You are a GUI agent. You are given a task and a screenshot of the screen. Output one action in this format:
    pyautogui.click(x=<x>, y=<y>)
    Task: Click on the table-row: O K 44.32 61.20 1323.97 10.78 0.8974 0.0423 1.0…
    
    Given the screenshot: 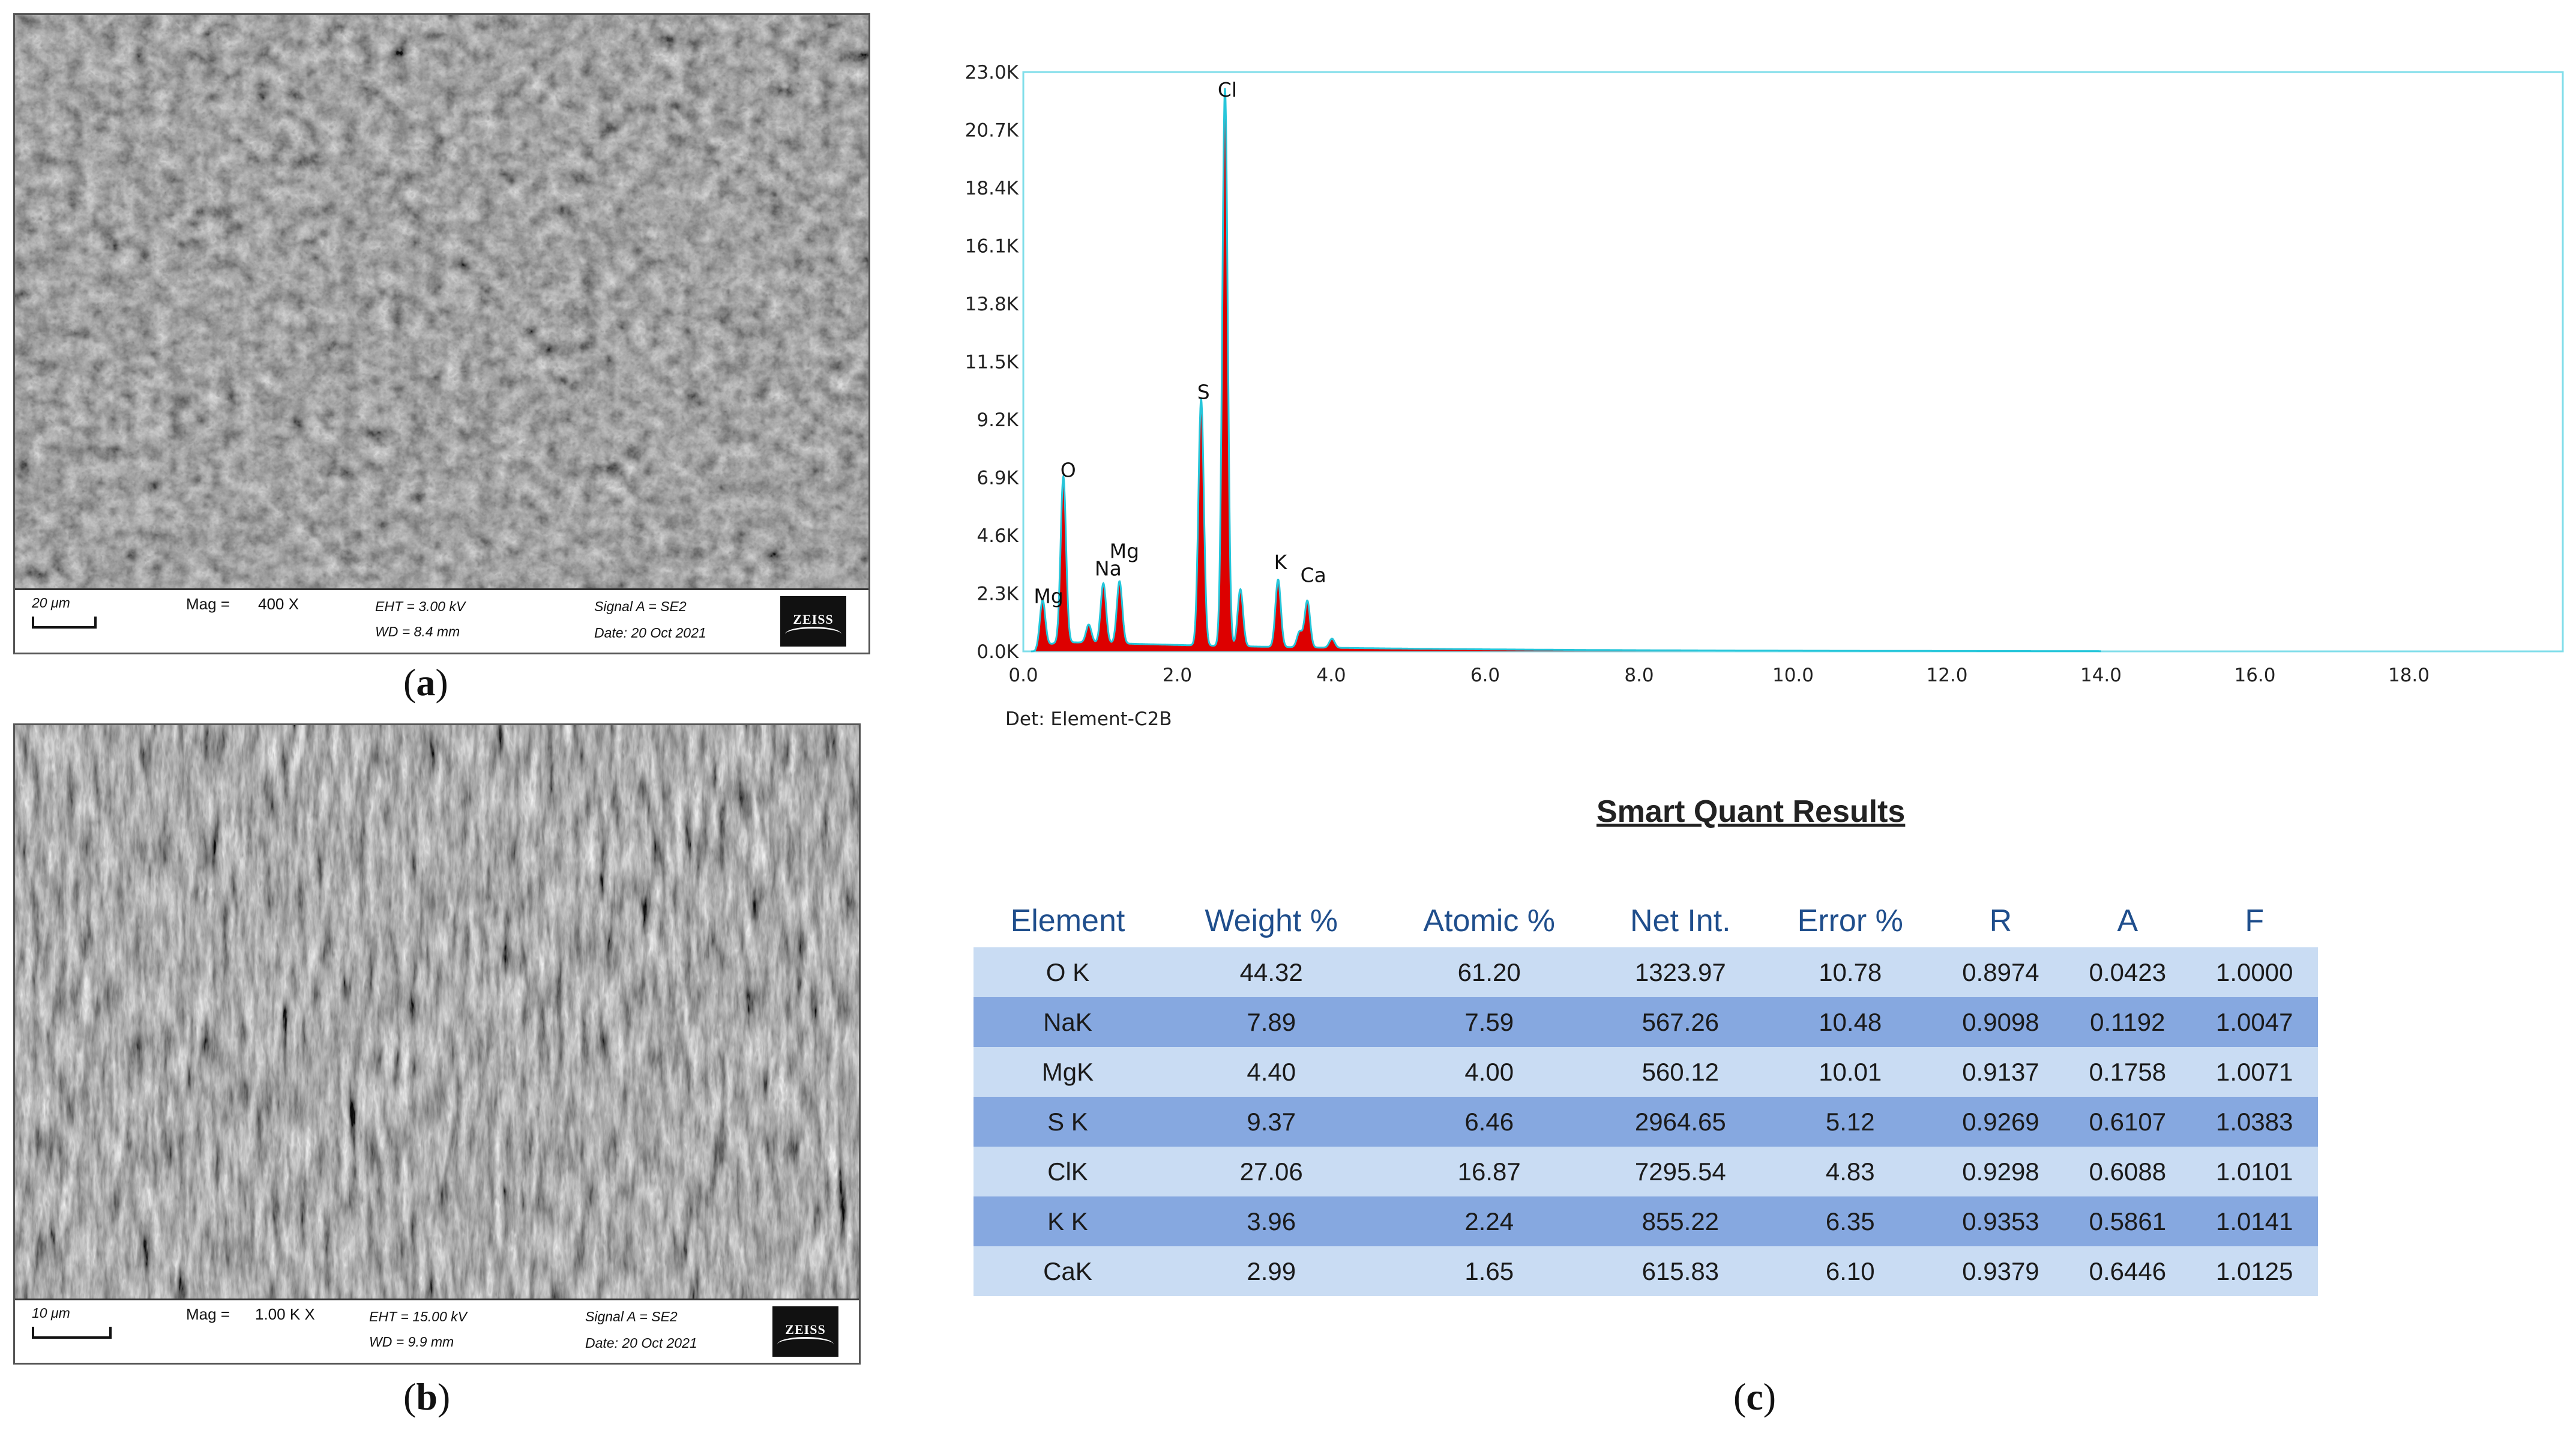 What is the action you would take?
    pyautogui.click(x=1646, y=972)
    